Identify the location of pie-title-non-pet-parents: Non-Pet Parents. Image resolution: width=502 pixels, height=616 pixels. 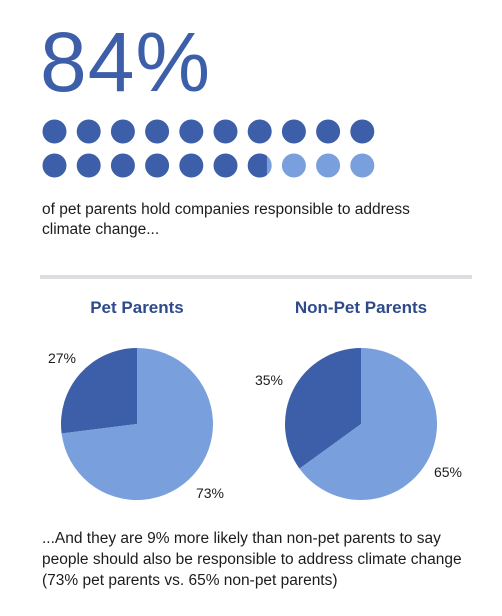
(361, 307).